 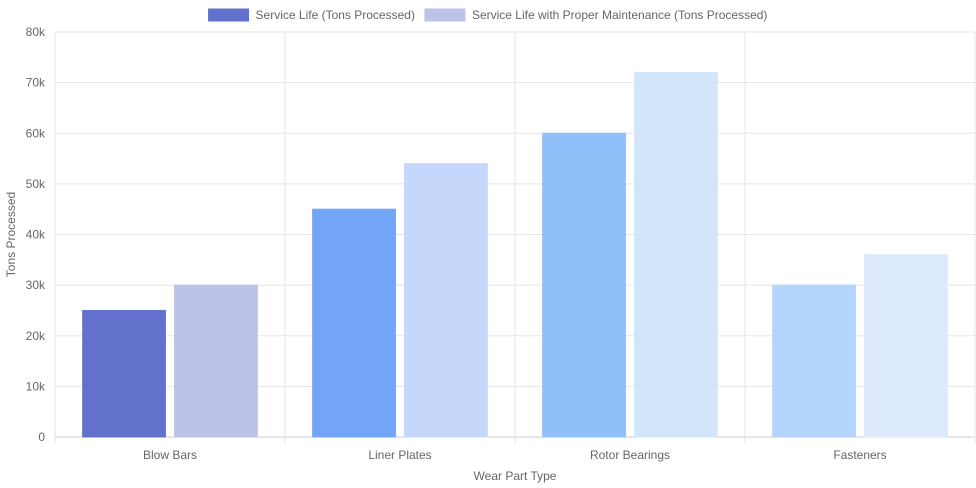 What do you see at coordinates (36, 32) in the screenshot?
I see `y-tick-label: 80k` at bounding box center [36, 32].